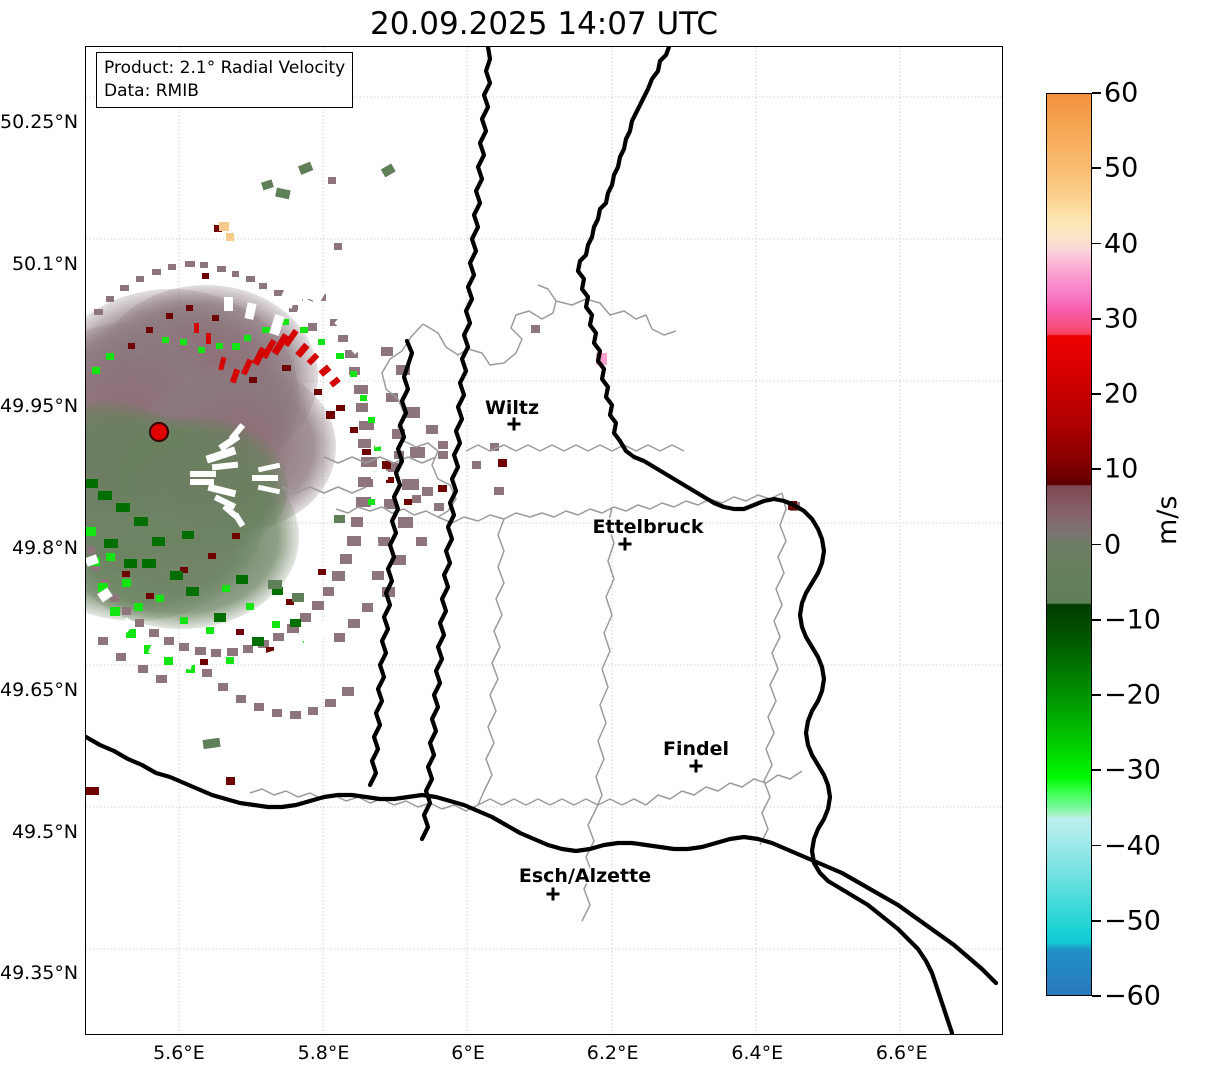  Describe the element at coordinates (44, 831) in the screenshot. I see `y-axis-tick-label: 49.5°N` at that location.